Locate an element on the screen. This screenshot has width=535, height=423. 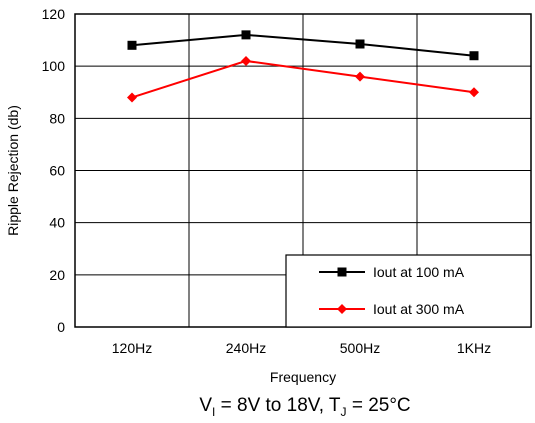
caption-v-range: = 8V to 18V, T is located at coordinates (278, 405).